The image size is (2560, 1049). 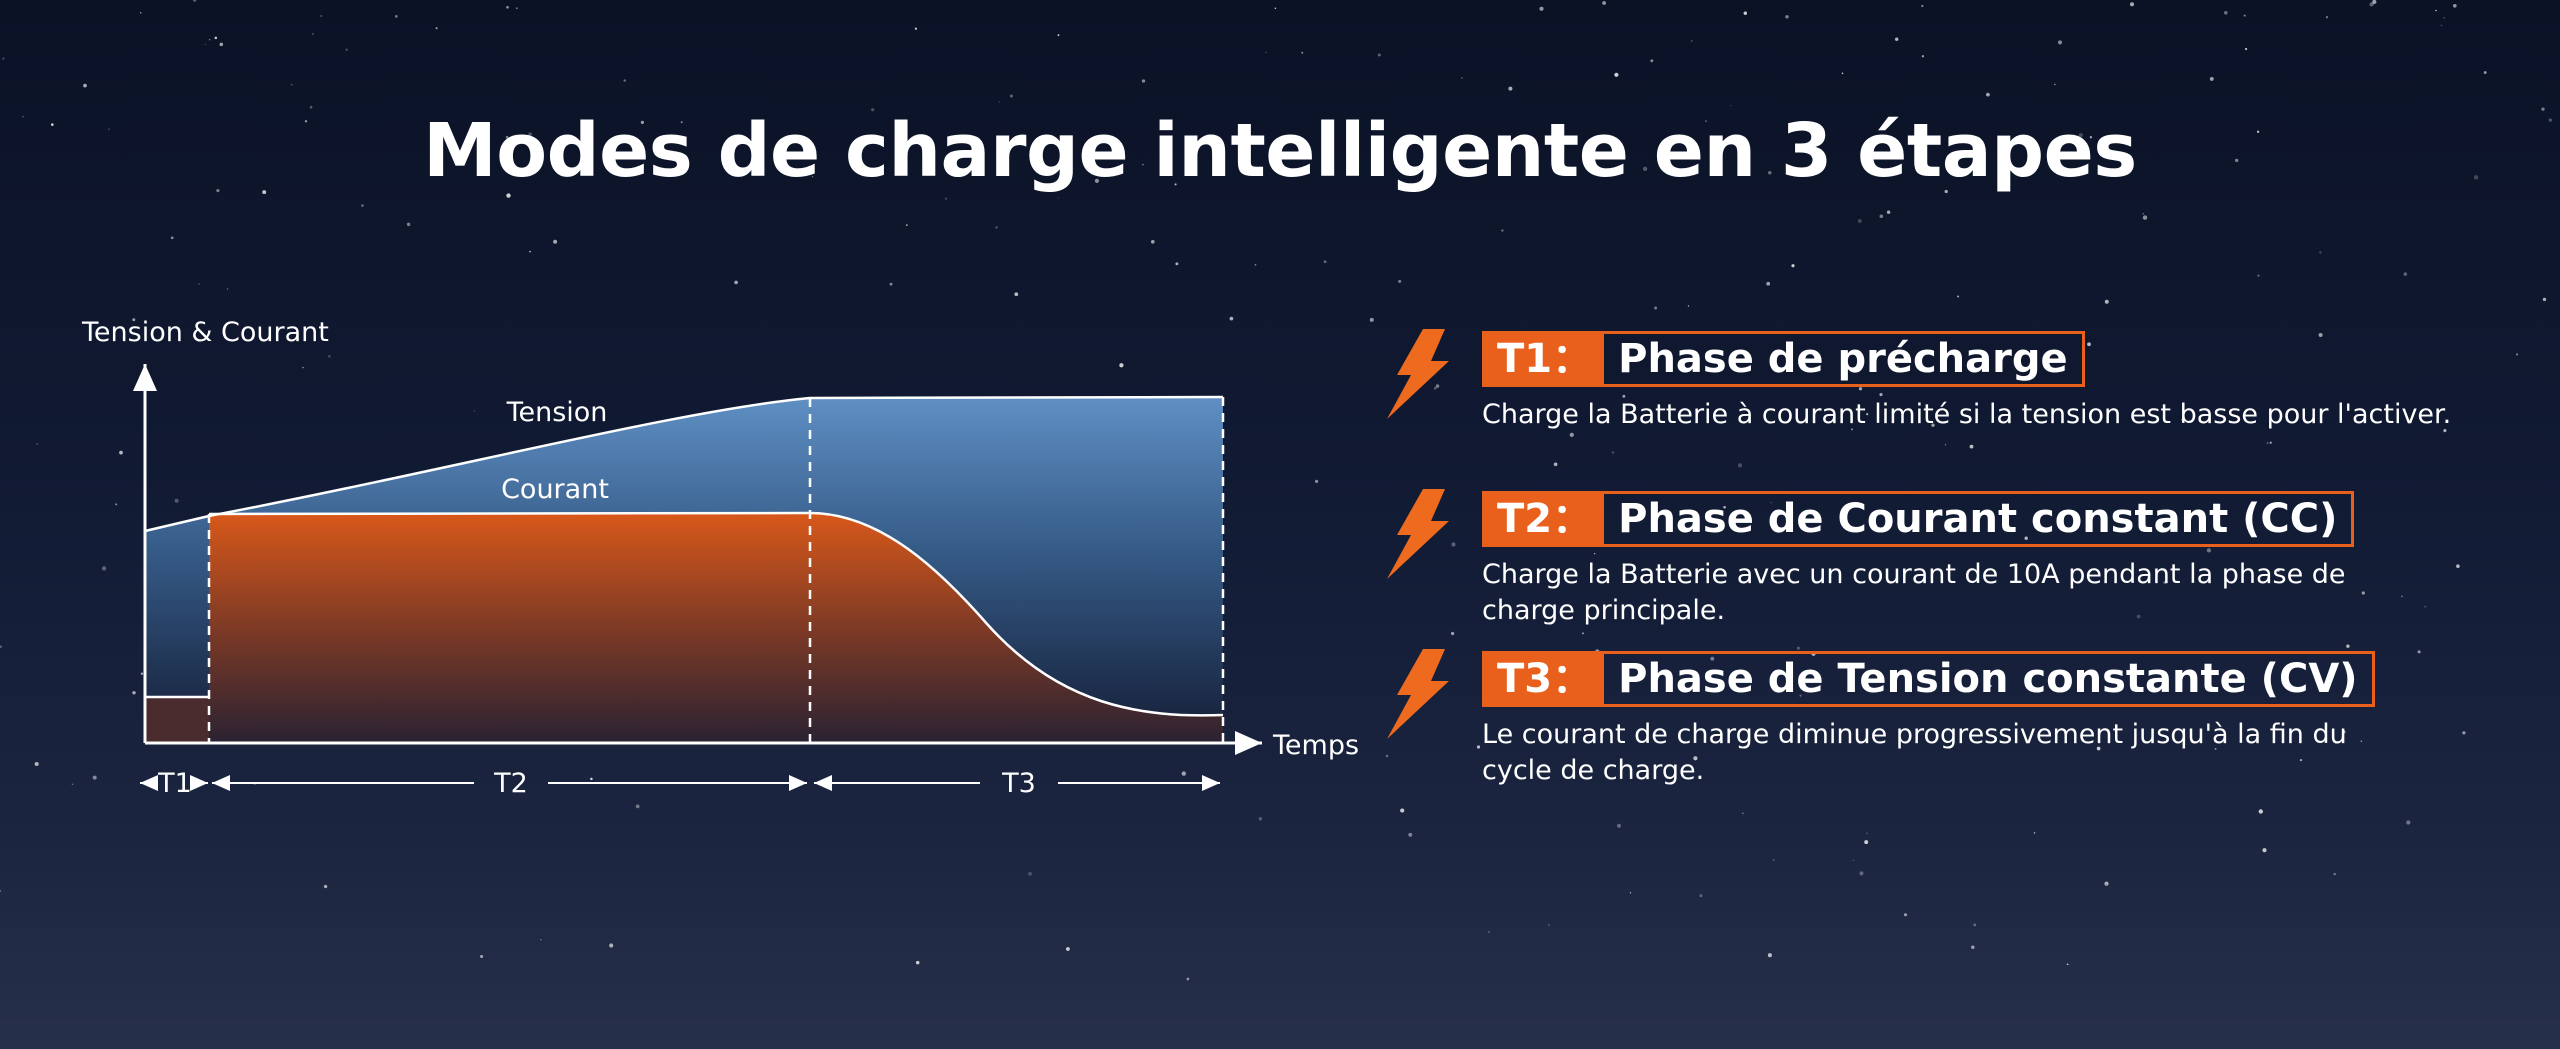 What do you see at coordinates (1978, 519) in the screenshot?
I see `step-heading: Phase de Courant constant (CC)` at bounding box center [1978, 519].